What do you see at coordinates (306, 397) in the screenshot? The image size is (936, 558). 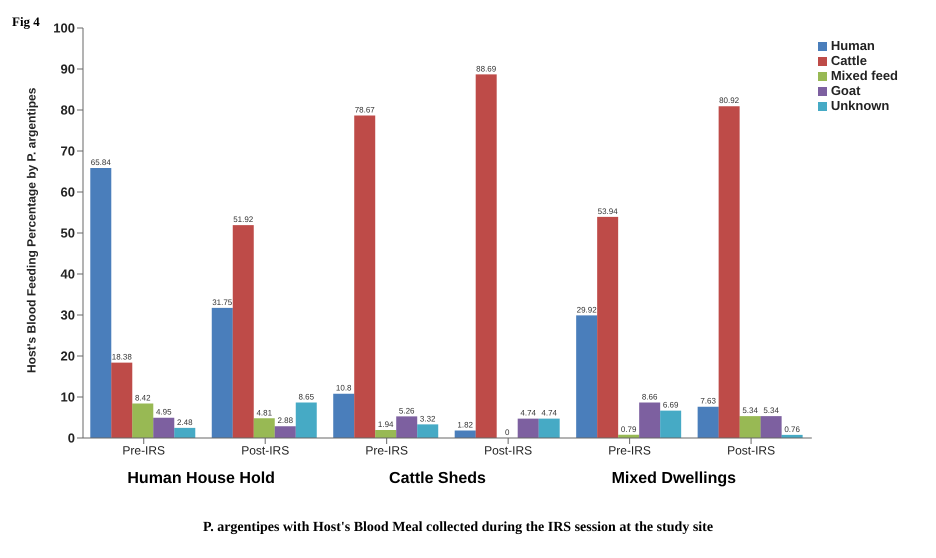 I see `data-label: 8.65` at bounding box center [306, 397].